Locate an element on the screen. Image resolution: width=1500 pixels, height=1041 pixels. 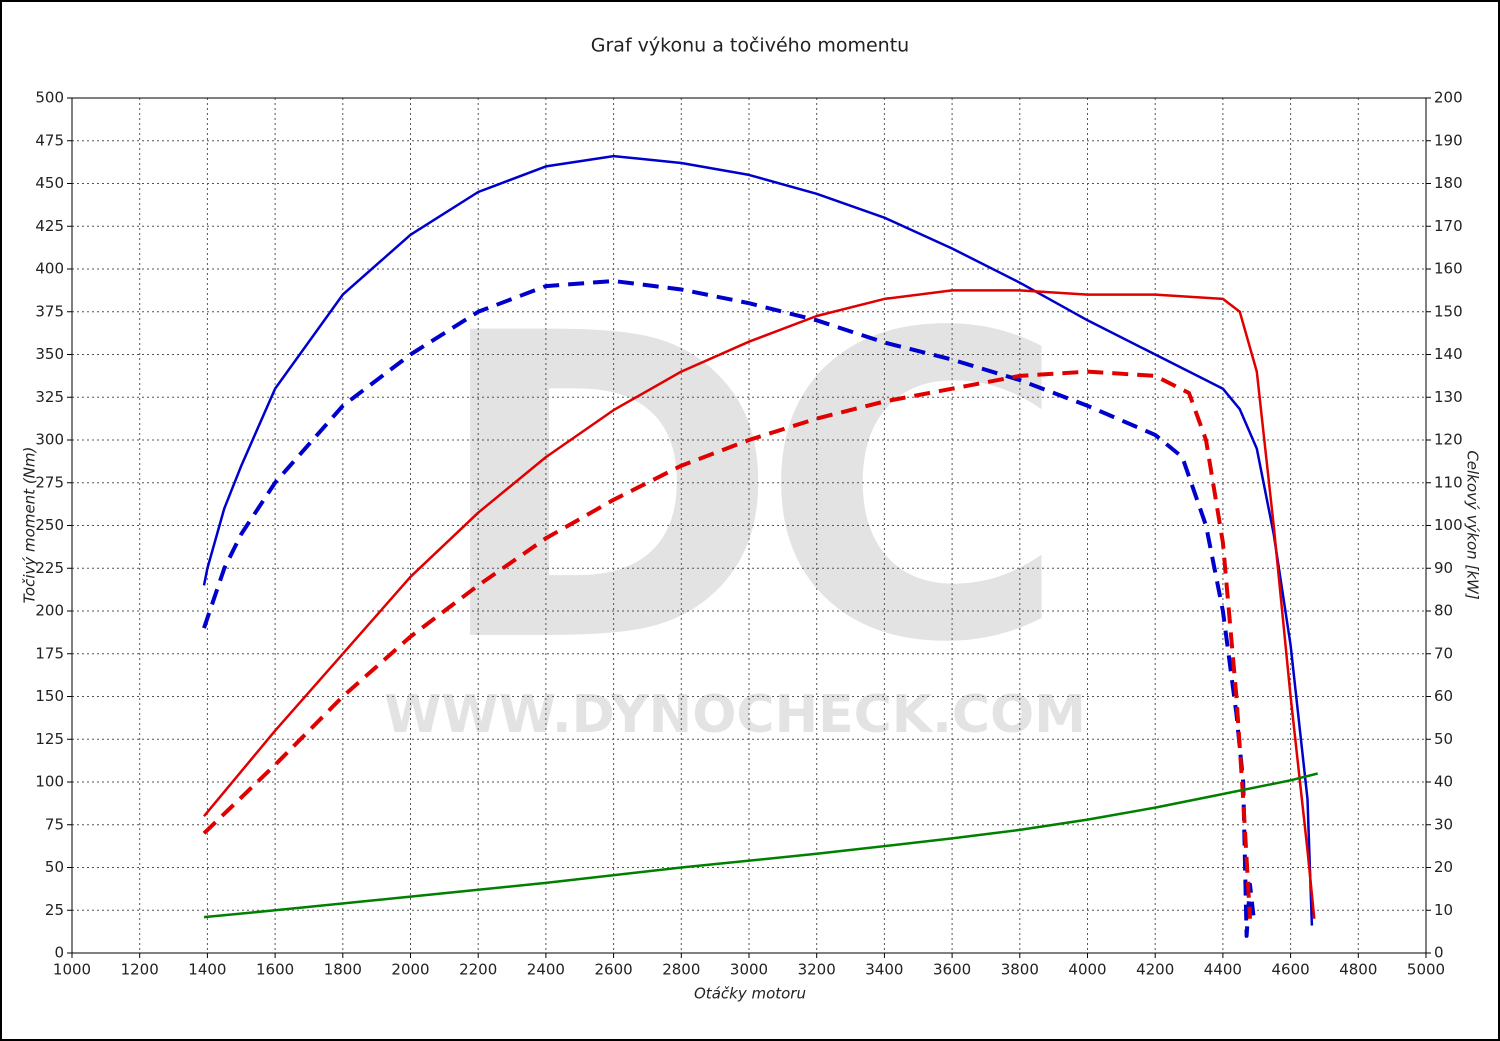
y-tick-label: 400 is located at coordinates (49, 269).